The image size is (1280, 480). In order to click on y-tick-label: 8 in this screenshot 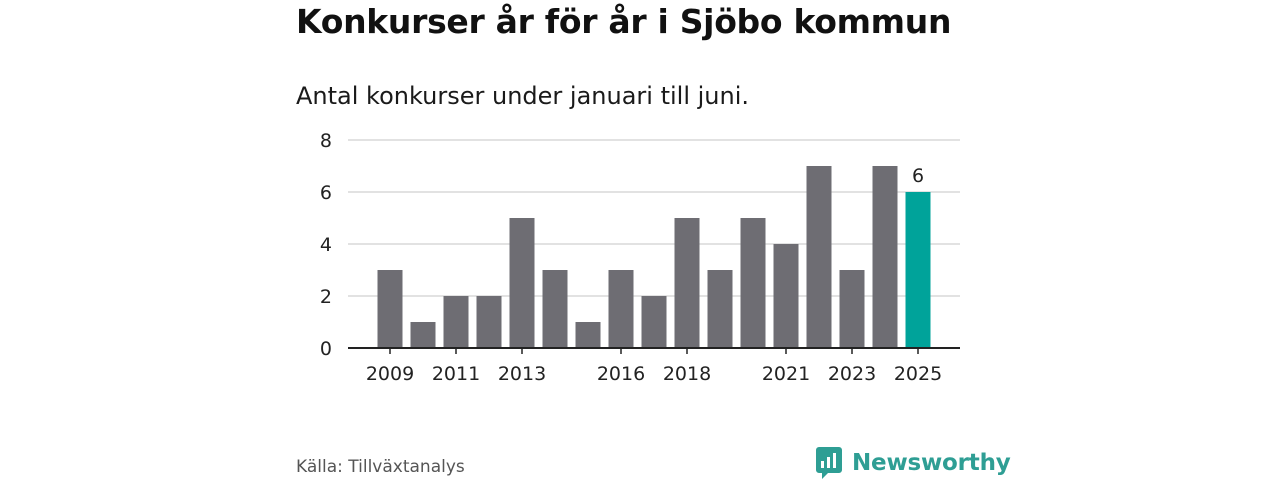, I will do `click(326, 141)`.